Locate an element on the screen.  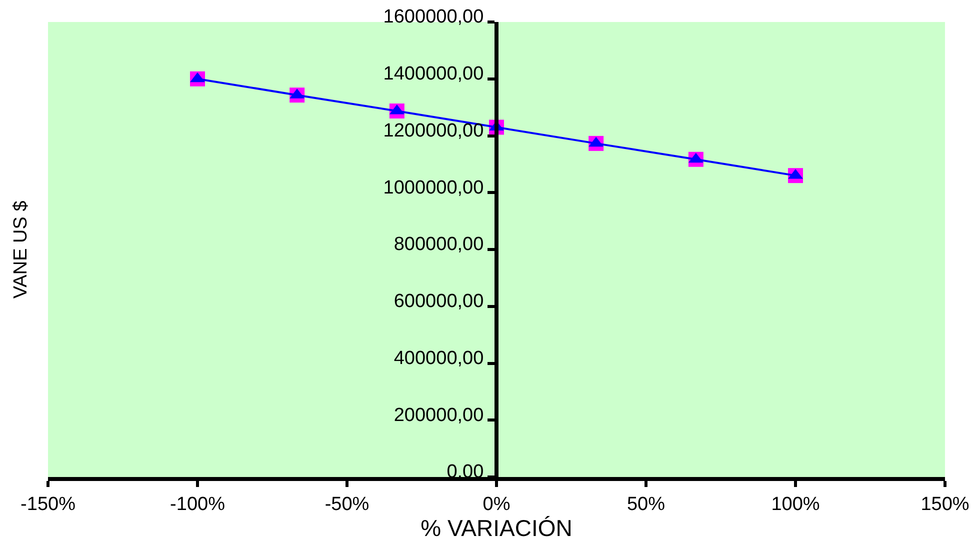
x-tick-label: 50% is located at coordinates (646, 504).